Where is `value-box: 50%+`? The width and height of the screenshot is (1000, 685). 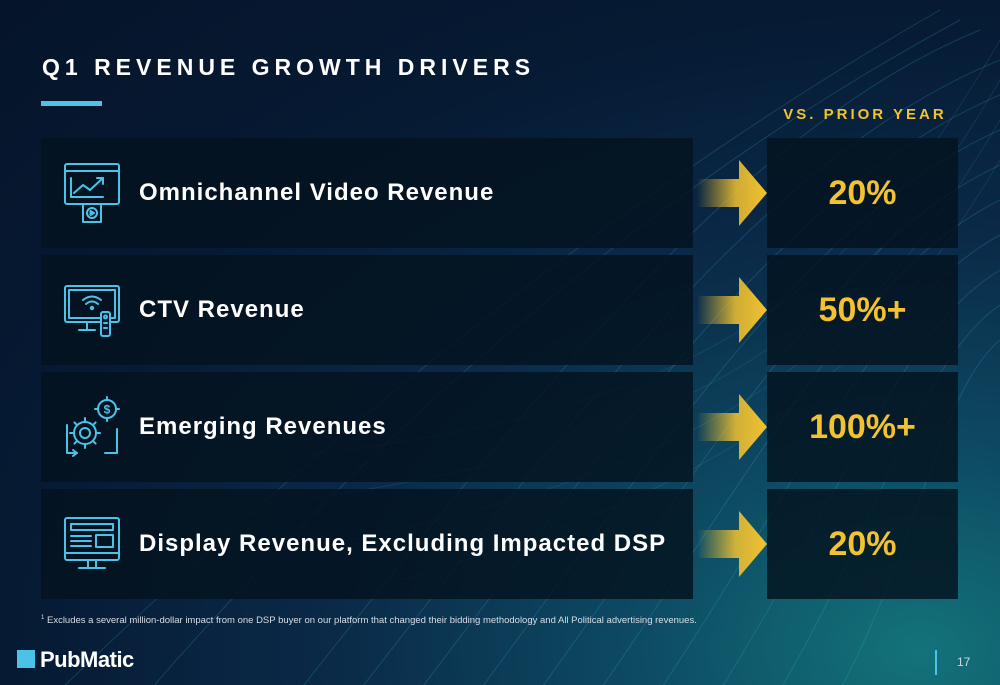 value-box: 50%+ is located at coordinates (862, 310).